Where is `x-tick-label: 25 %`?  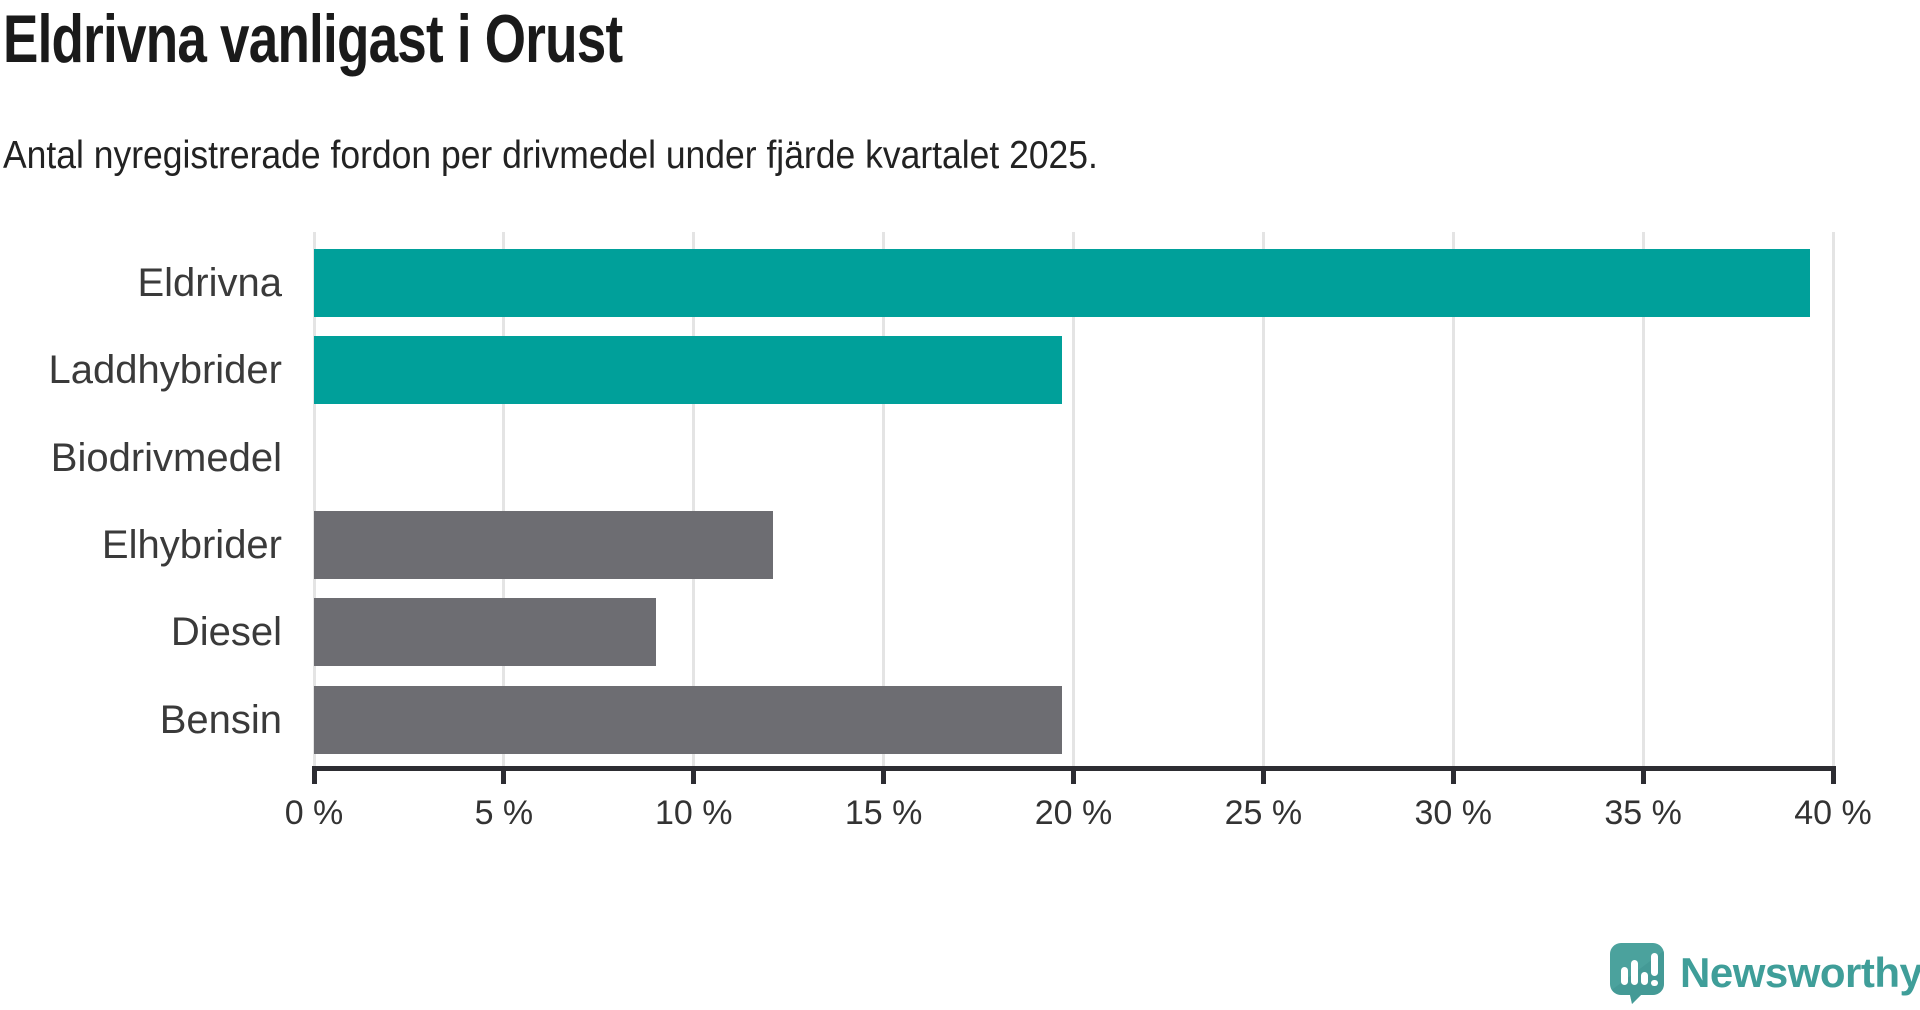 x-tick-label: 25 % is located at coordinates (1263, 813).